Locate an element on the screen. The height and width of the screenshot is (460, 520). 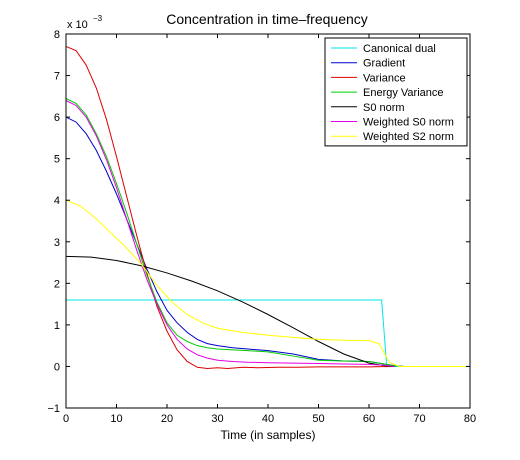
y-tick-label: 1 is located at coordinates (57, 326).